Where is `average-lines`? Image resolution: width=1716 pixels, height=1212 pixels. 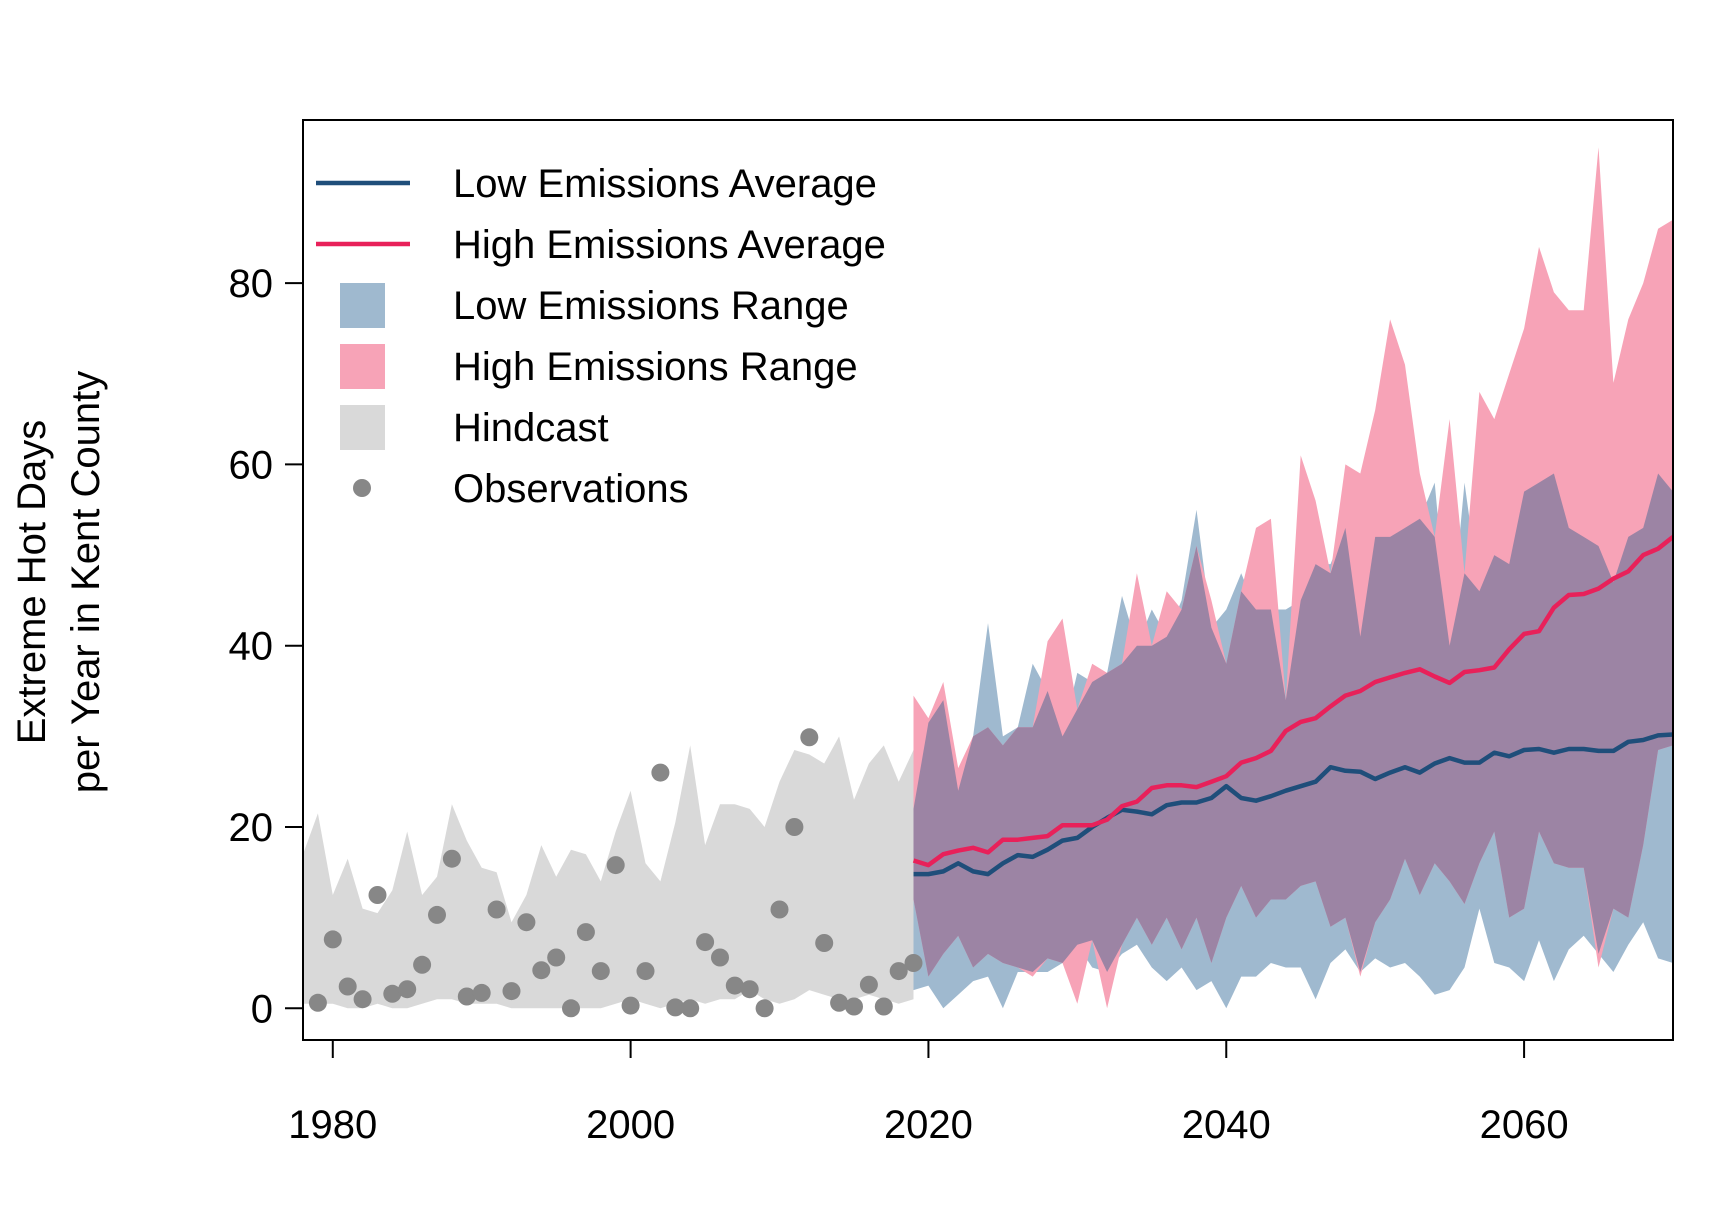 average-lines is located at coordinates (1292, 706).